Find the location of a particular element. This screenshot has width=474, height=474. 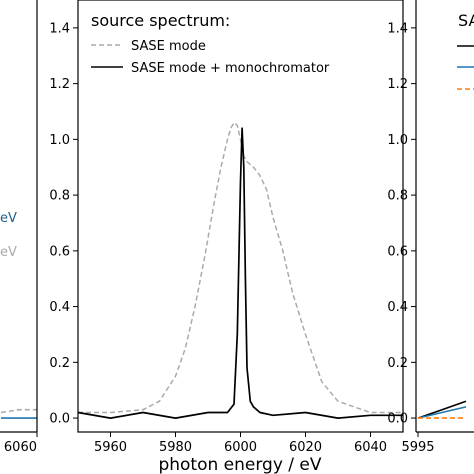

right-y-tick-label: 0.0 is located at coordinates (397, 419).